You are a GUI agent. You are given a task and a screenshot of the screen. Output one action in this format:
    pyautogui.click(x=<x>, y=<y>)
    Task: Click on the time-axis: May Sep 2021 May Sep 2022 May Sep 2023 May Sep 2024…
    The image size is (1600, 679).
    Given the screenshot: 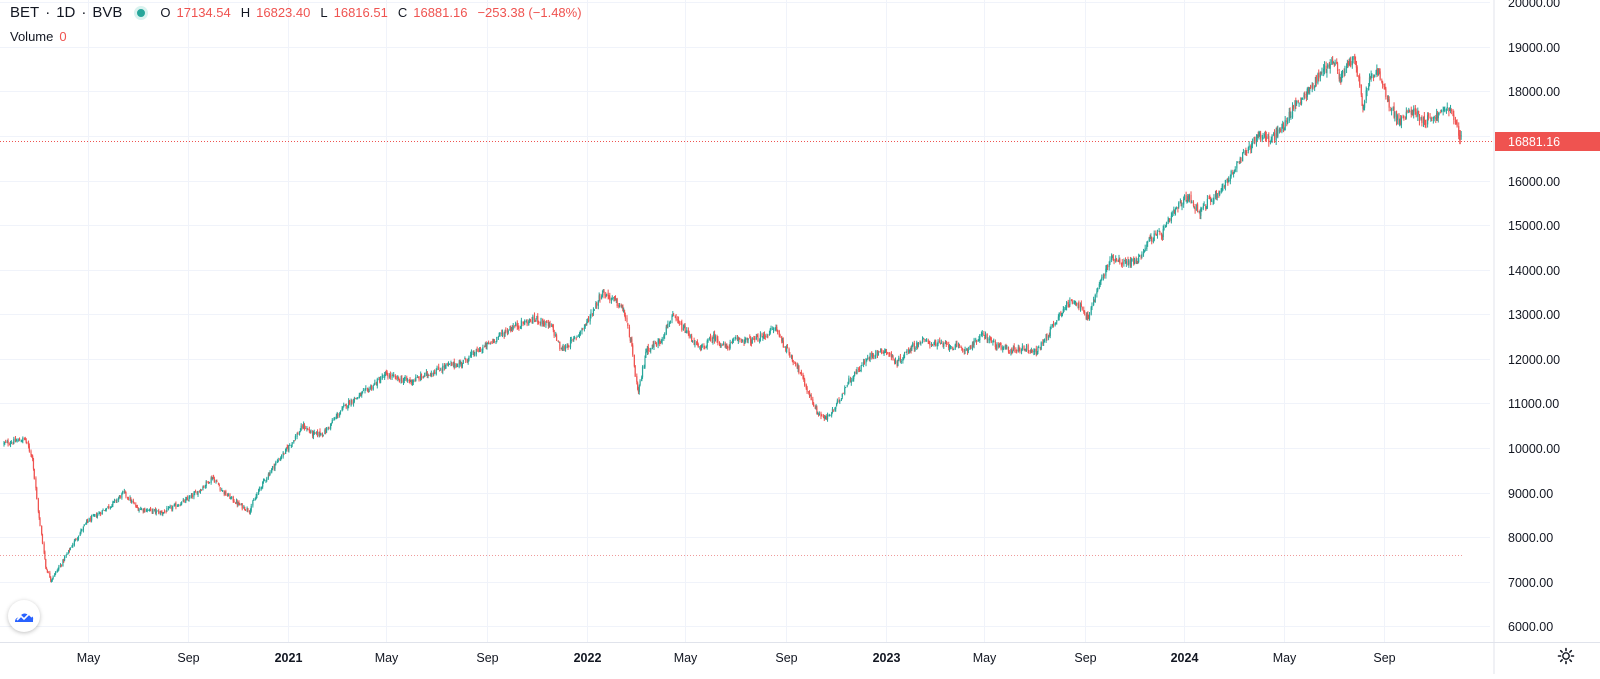 What is the action you would take?
    pyautogui.click(x=736, y=658)
    